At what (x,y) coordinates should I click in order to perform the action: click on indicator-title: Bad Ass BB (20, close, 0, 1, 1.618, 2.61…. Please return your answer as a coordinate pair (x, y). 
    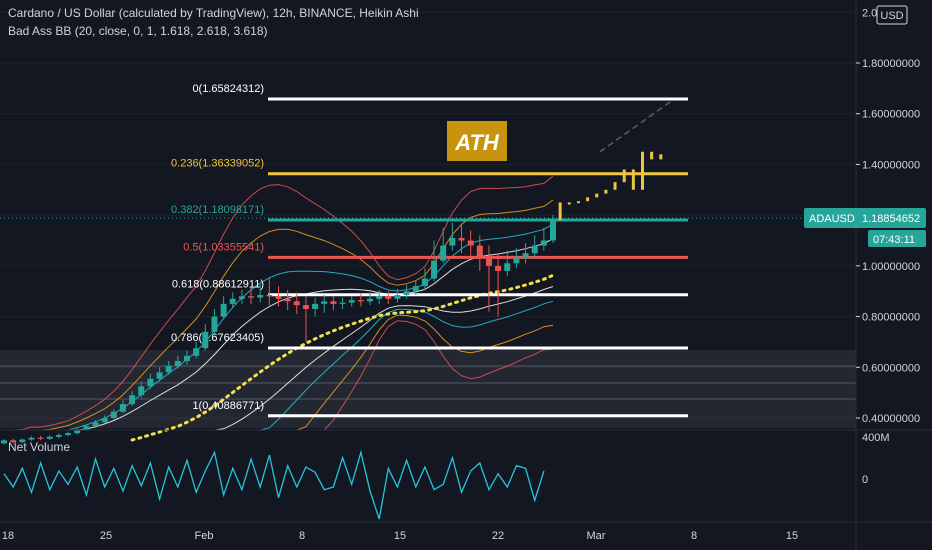
    Looking at the image, I should click on (138, 31).